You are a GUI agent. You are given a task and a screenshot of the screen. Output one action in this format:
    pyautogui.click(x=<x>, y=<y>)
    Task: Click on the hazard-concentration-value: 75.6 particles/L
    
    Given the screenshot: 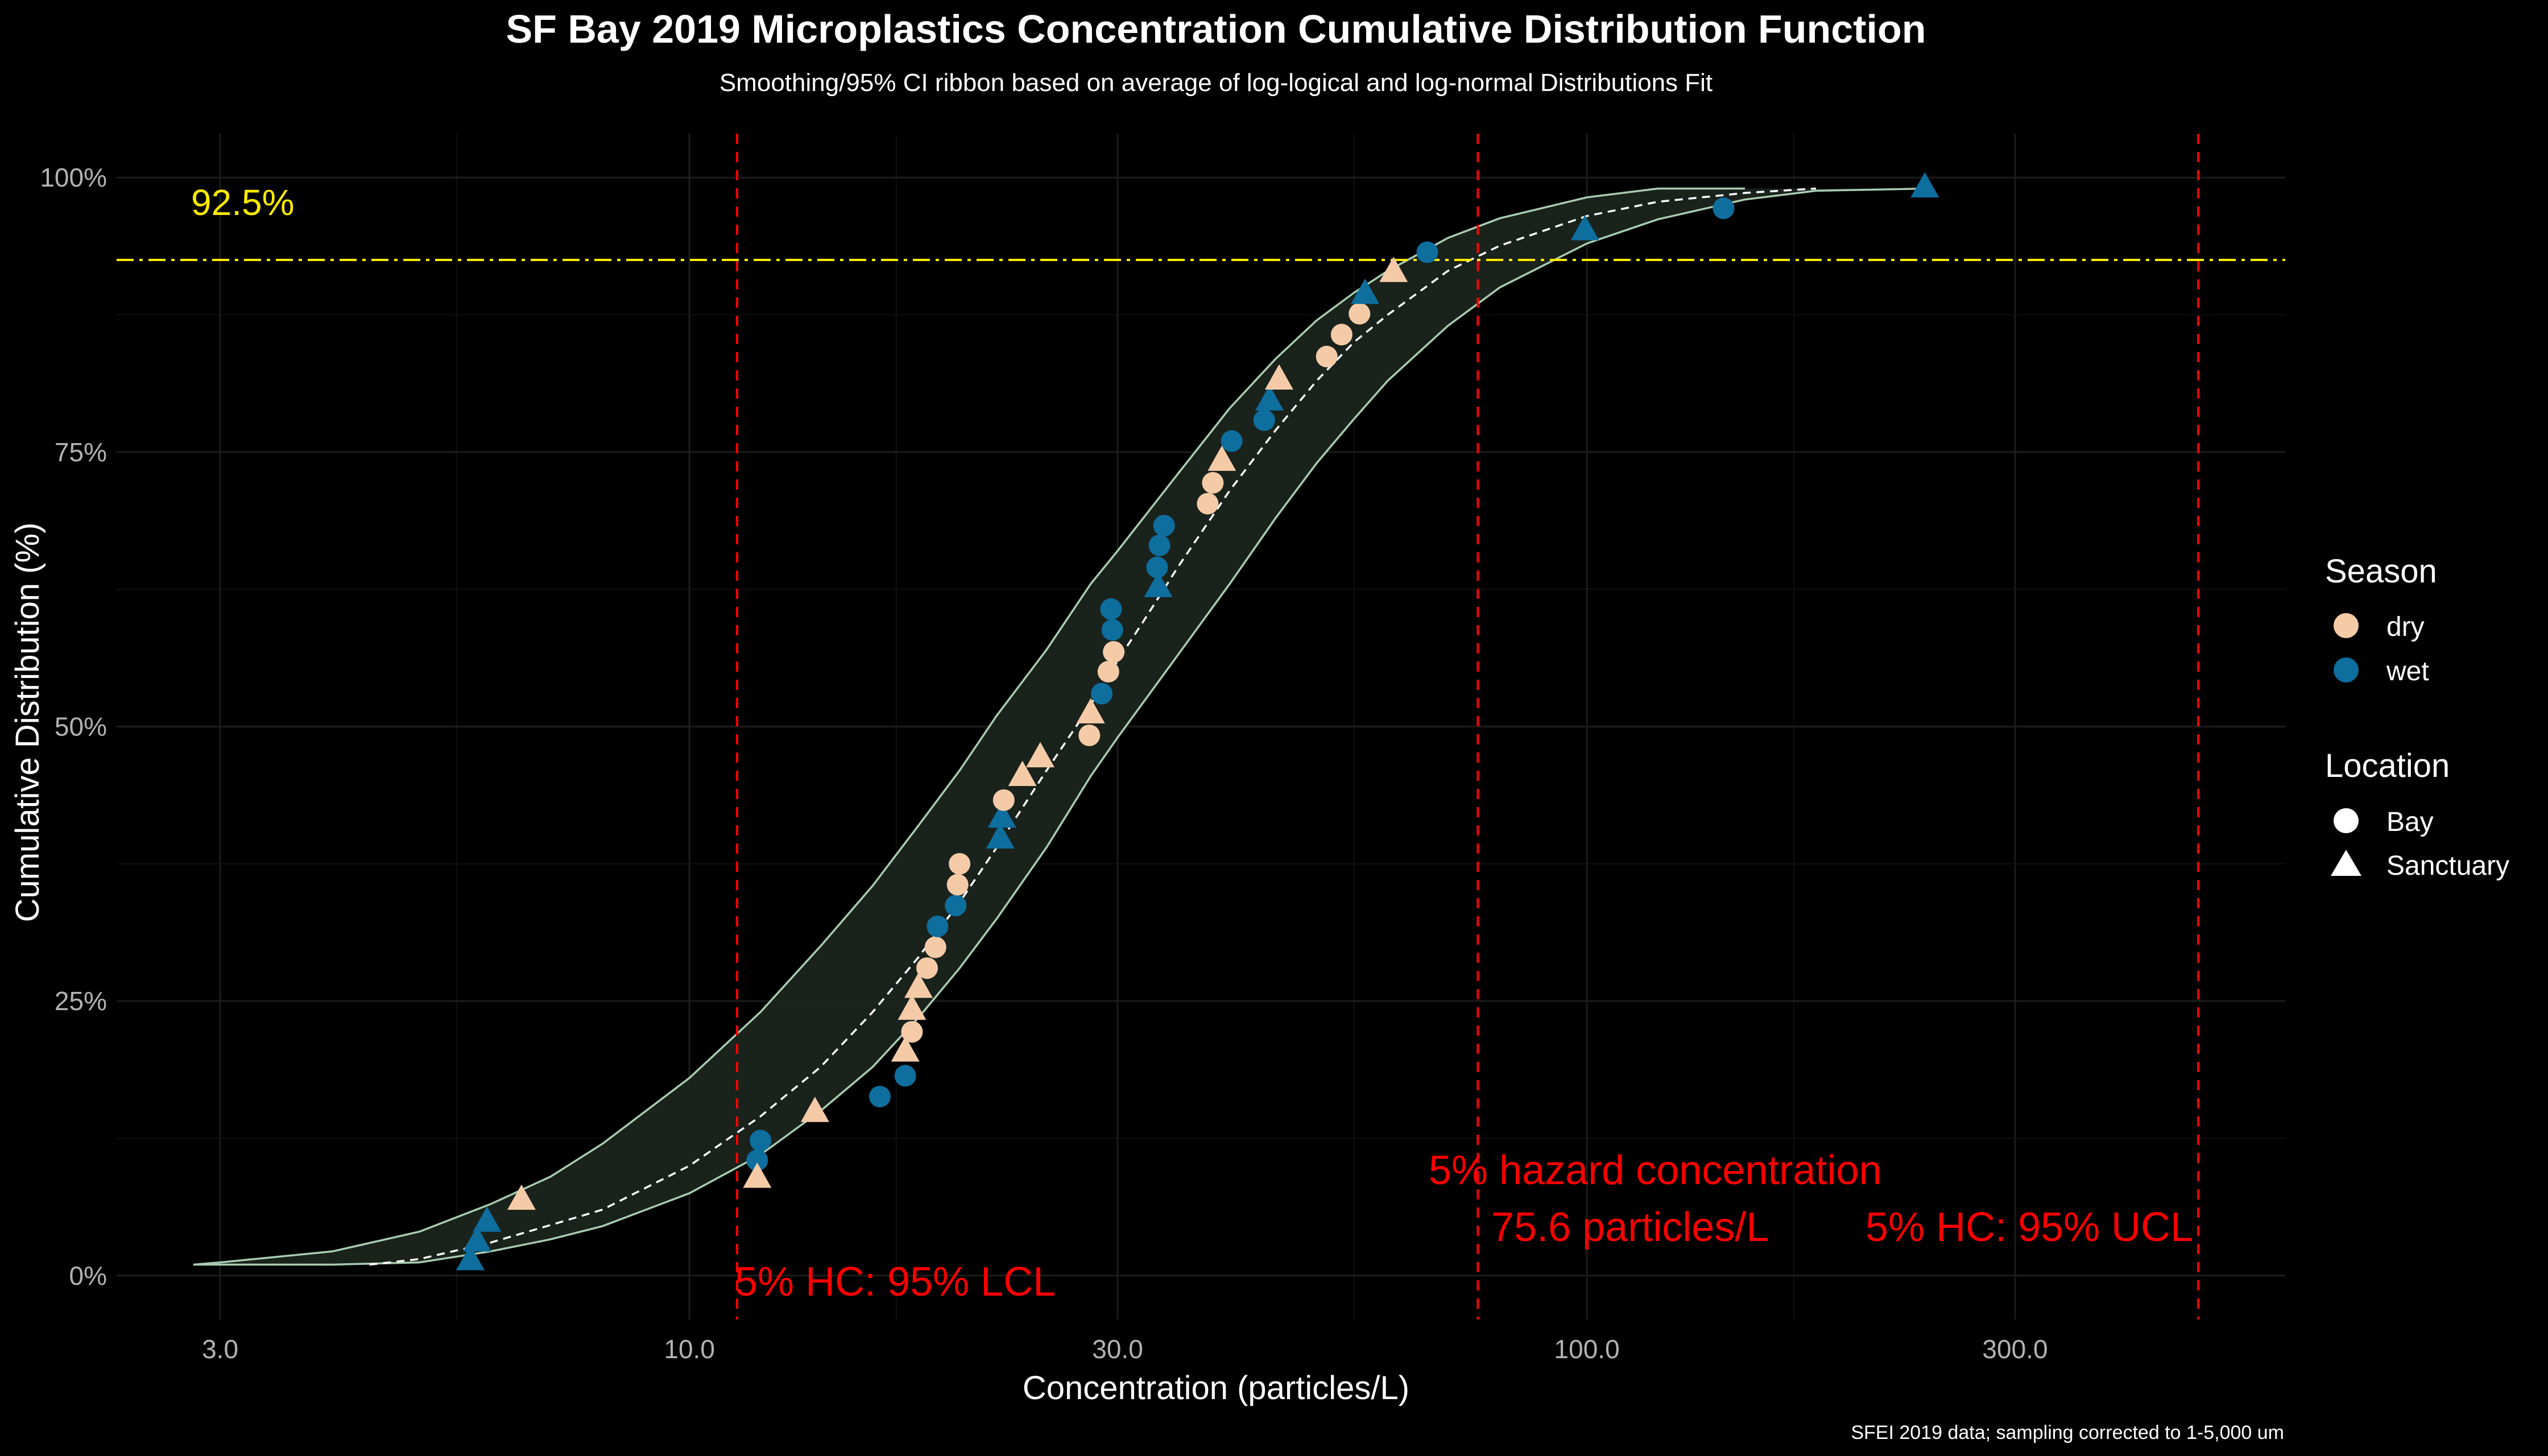 What is the action you would take?
    pyautogui.click(x=1630, y=1227)
    